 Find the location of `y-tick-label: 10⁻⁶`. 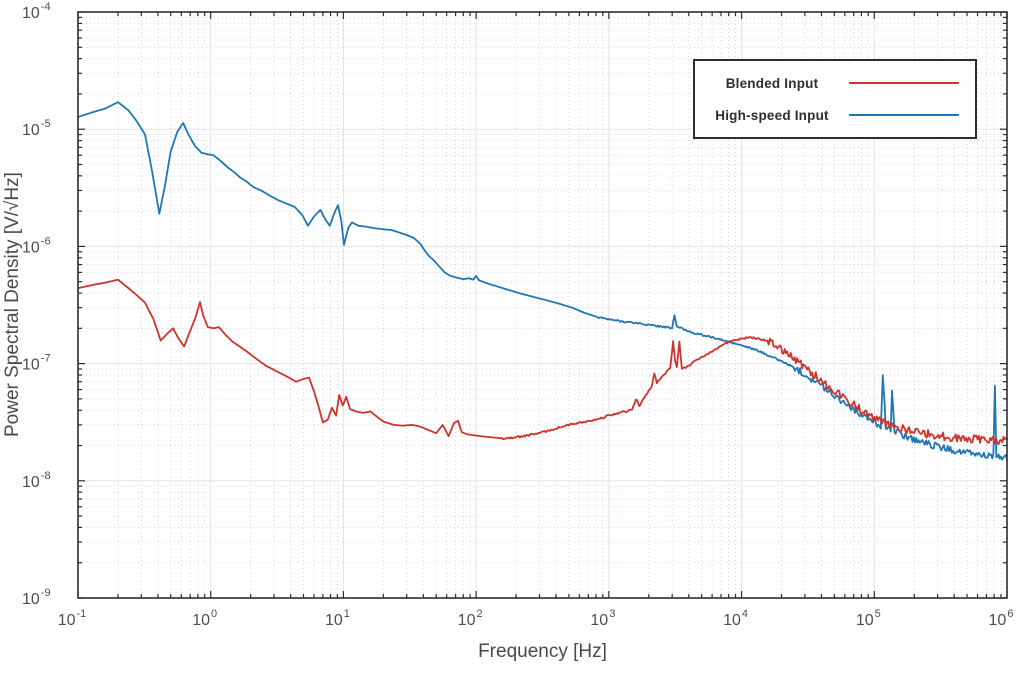

y-tick-label: 10⁻⁶ is located at coordinates (36, 245).